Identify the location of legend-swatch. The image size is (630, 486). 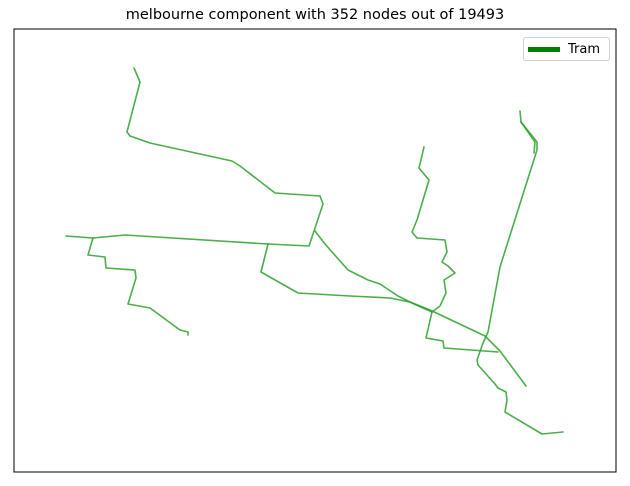
(544, 49).